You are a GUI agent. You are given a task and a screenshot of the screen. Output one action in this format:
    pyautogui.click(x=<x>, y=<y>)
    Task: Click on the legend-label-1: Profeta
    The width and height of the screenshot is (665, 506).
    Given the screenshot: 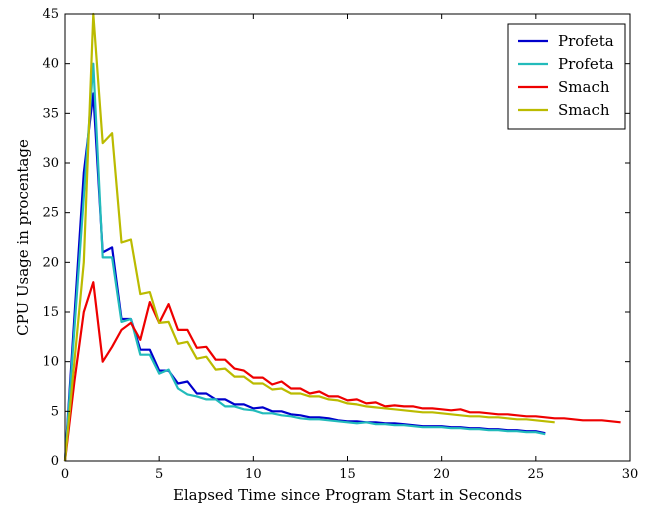 What is the action you would take?
    pyautogui.click(x=586, y=41)
    